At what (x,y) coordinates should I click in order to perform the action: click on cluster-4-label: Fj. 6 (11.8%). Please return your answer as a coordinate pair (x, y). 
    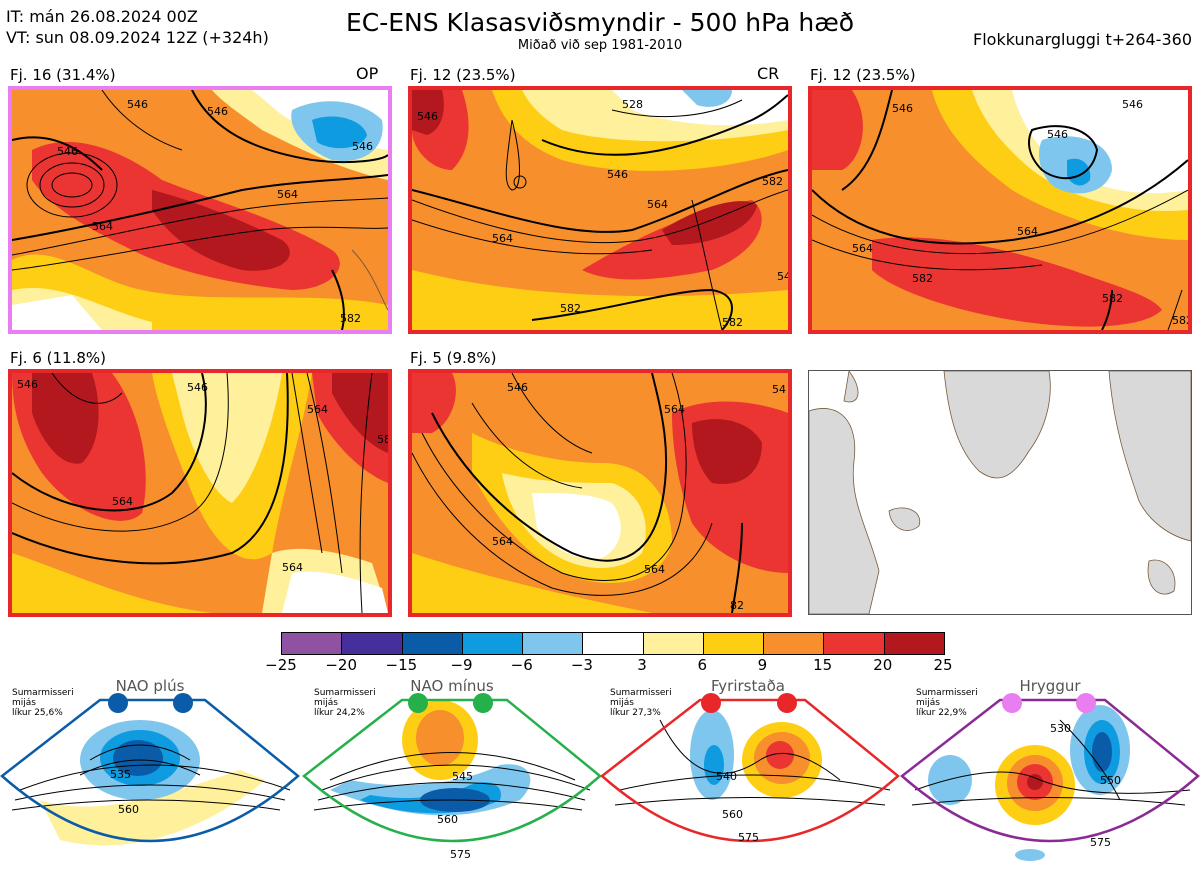
    Looking at the image, I should click on (58, 358).